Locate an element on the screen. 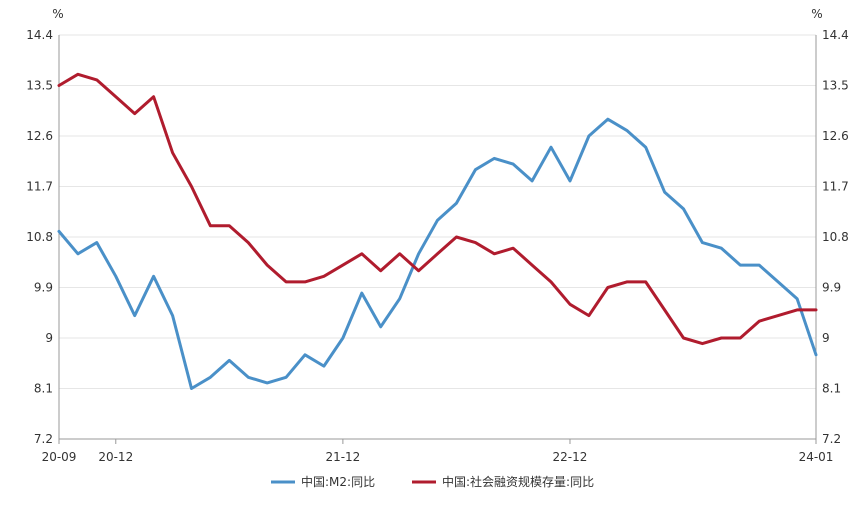  right-y-tick-label: 9 is located at coordinates (826, 338).